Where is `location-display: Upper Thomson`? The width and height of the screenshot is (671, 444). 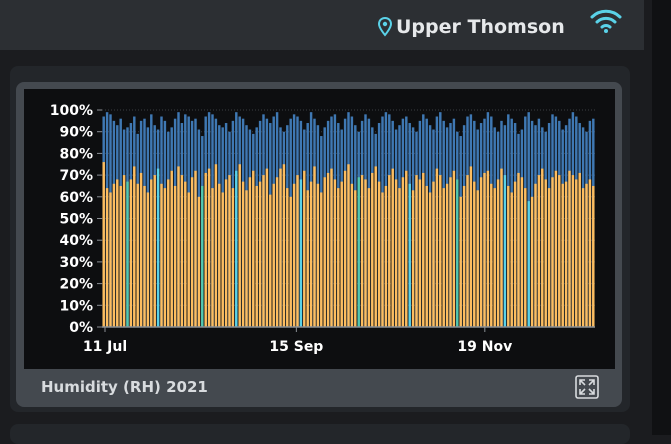
location-display: Upper Thomson is located at coordinates (471, 27).